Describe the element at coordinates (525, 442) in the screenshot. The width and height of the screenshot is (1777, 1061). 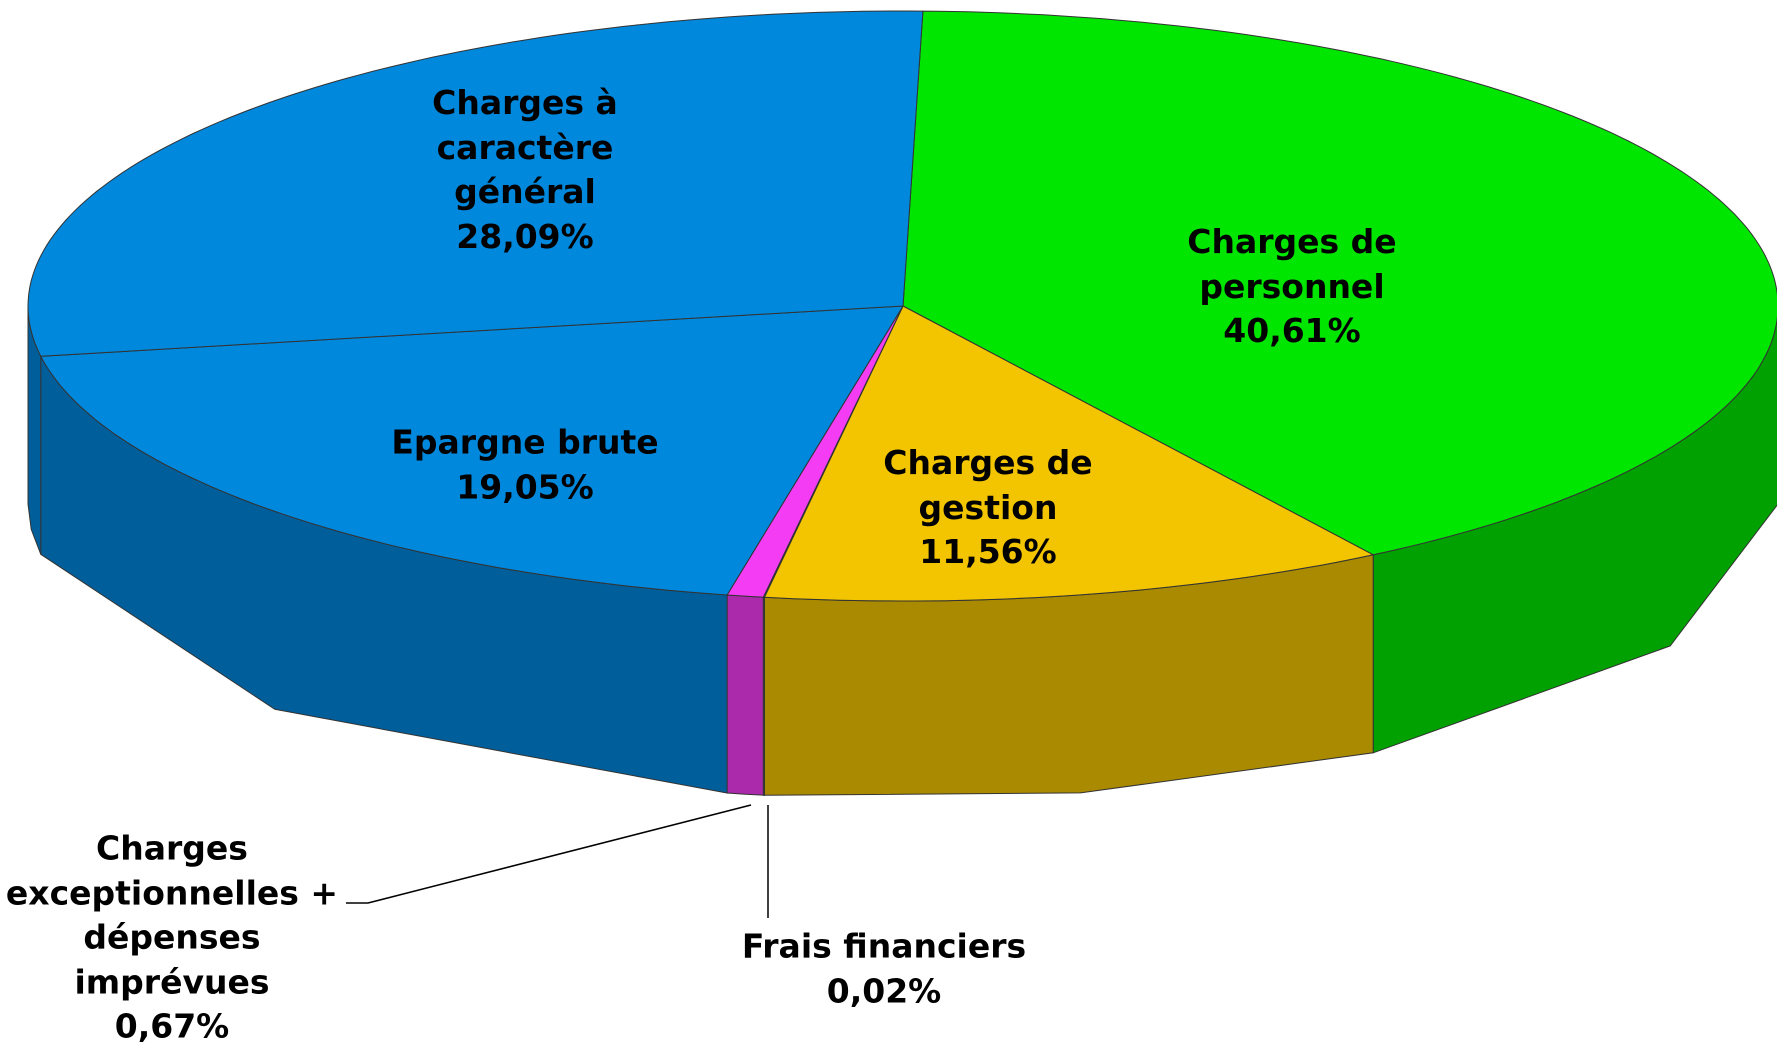
I see `category-label: Epargne brute` at that location.